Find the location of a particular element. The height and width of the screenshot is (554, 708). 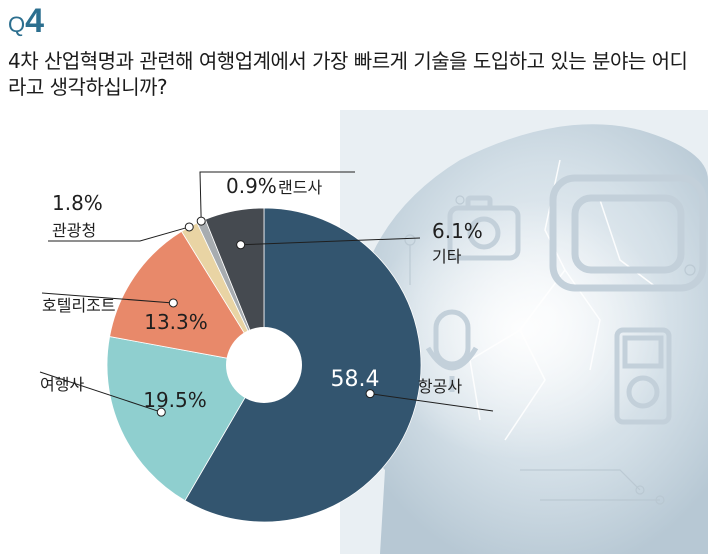

question-number: Q4 is located at coordinates (26, 21).